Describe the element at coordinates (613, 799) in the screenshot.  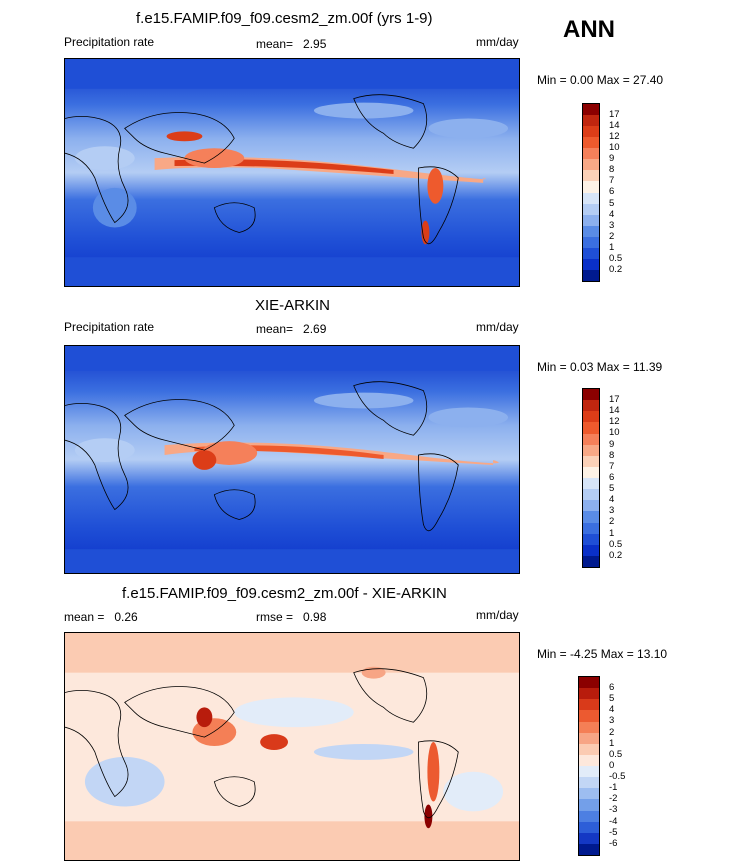
I see `colorbar-tick-label: -2` at that location.